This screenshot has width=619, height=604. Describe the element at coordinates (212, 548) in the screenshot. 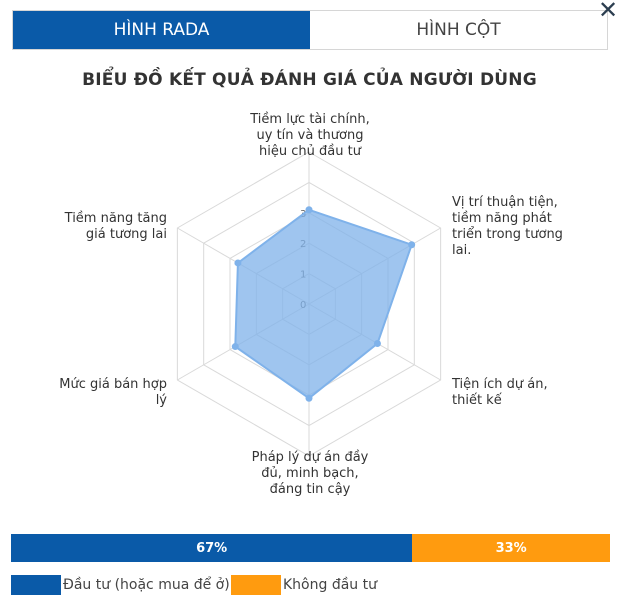

I see `bar-segment-invest: 67%` at that location.